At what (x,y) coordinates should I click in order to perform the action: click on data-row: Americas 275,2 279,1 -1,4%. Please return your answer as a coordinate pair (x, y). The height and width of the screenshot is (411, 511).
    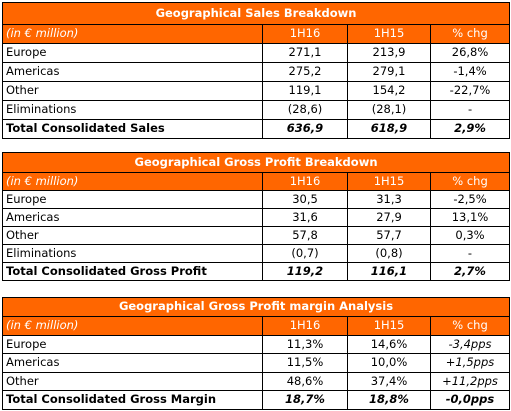
    Looking at the image, I should click on (256, 72).